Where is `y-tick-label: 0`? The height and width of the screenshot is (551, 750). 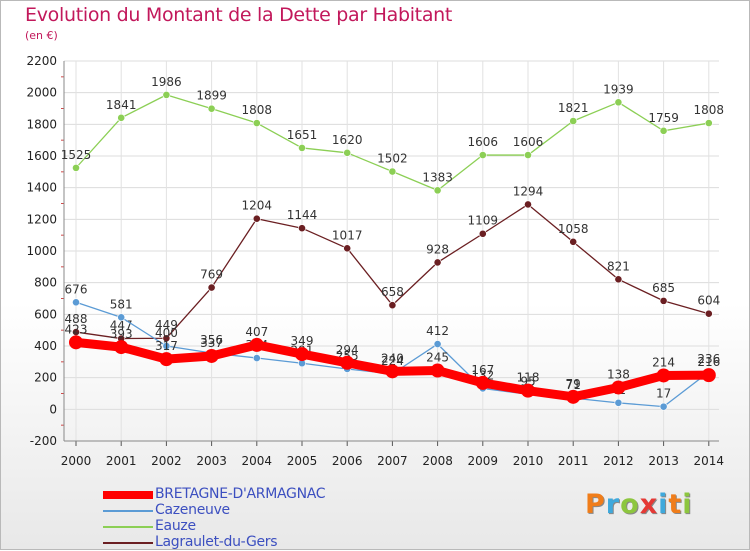
y-tick-label: 0 is located at coordinates (53, 409).